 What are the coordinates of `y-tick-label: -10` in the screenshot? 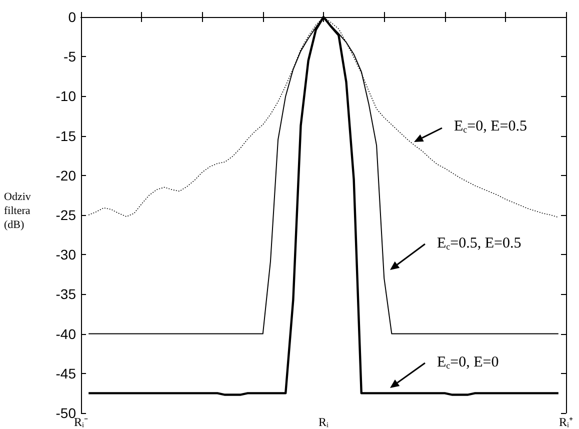 It's located at (66, 96).